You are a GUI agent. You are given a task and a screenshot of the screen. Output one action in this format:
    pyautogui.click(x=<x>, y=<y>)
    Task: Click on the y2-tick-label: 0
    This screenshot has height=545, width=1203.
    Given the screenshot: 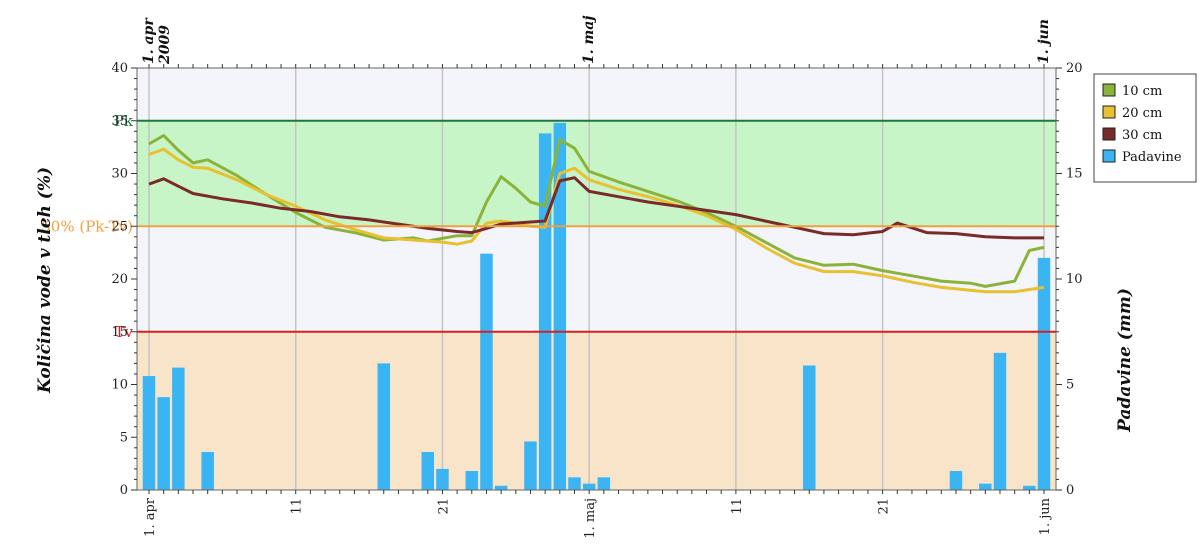 What is the action you would take?
    pyautogui.click(x=1070, y=490)
    